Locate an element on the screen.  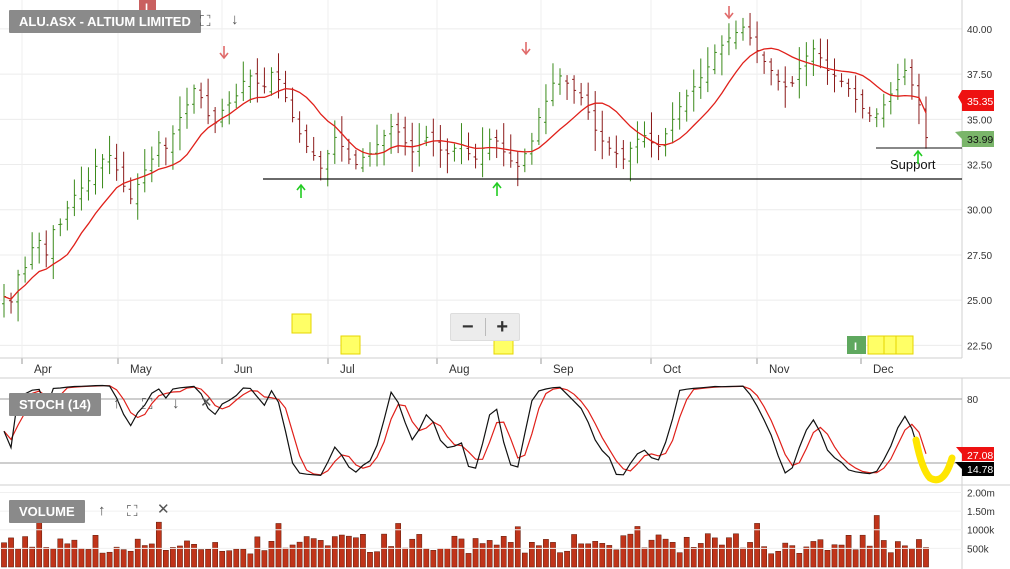
ma-badge-bg is located at coordinates (976, 100).